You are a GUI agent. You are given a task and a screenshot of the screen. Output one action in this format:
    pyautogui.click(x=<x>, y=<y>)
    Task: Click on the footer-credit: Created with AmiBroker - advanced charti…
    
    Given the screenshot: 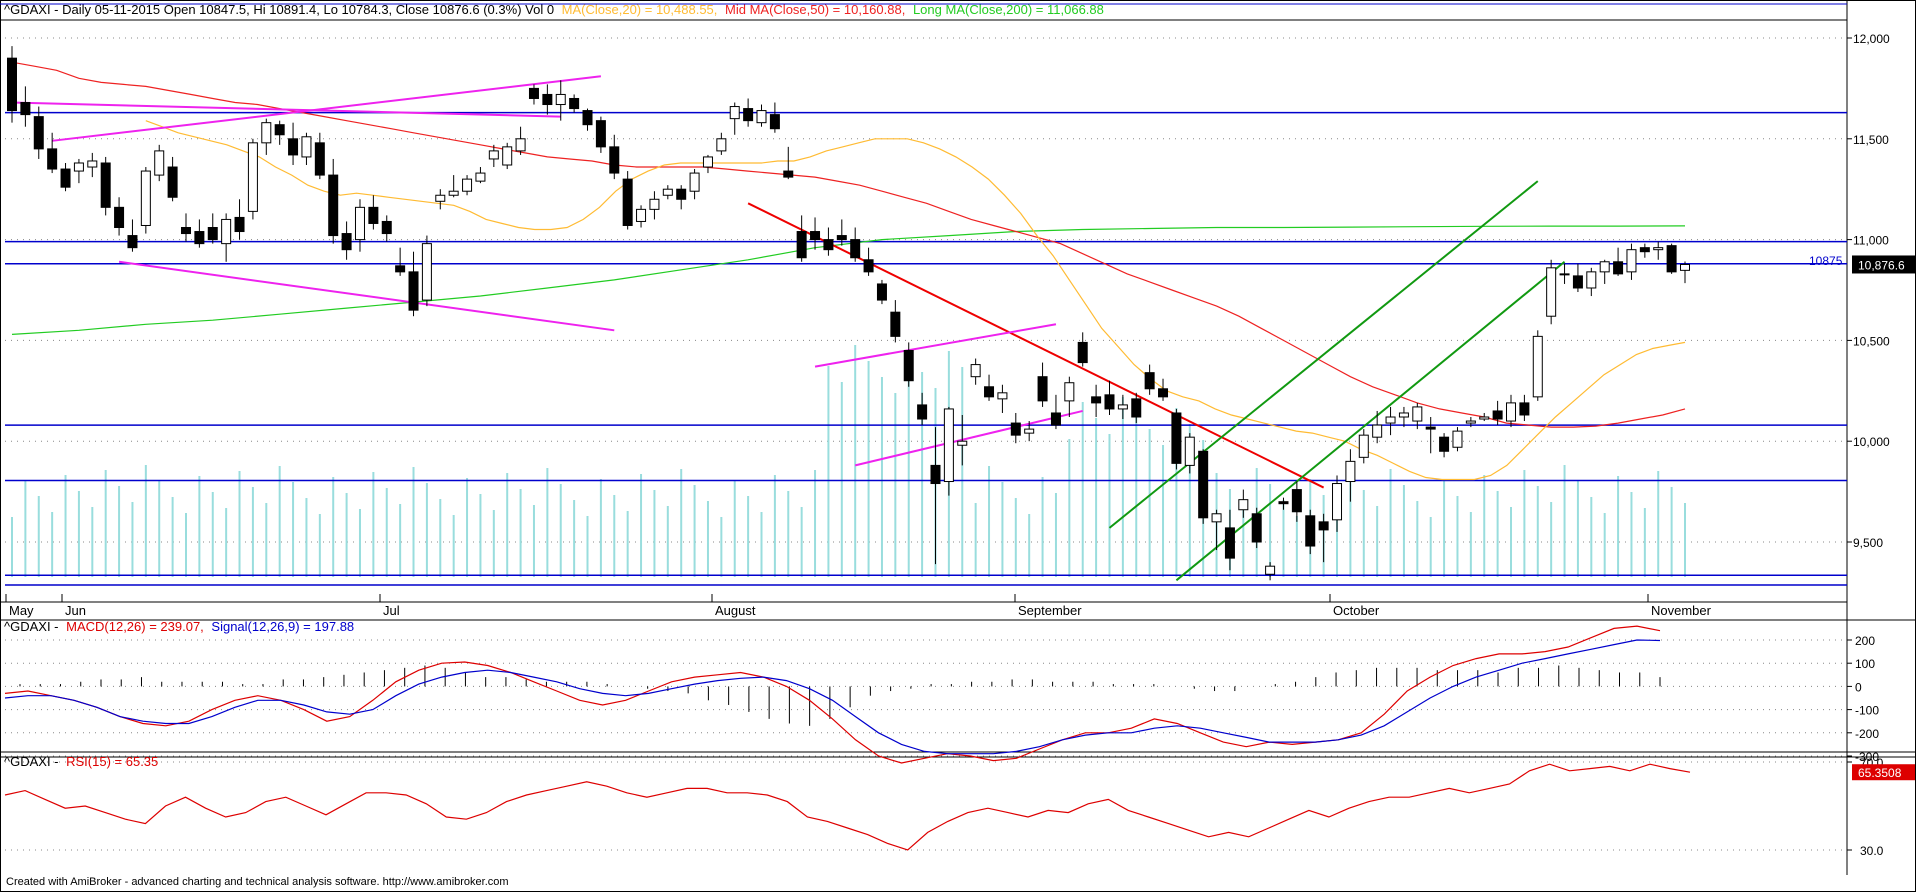 What is the action you would take?
    pyautogui.click(x=257, y=882)
    